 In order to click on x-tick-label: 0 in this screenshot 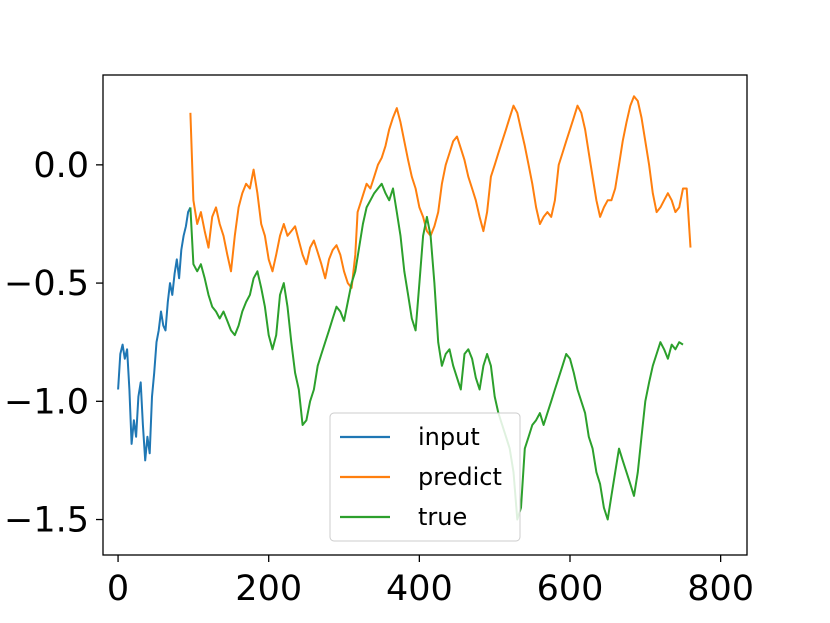, I will do `click(118, 589)`.